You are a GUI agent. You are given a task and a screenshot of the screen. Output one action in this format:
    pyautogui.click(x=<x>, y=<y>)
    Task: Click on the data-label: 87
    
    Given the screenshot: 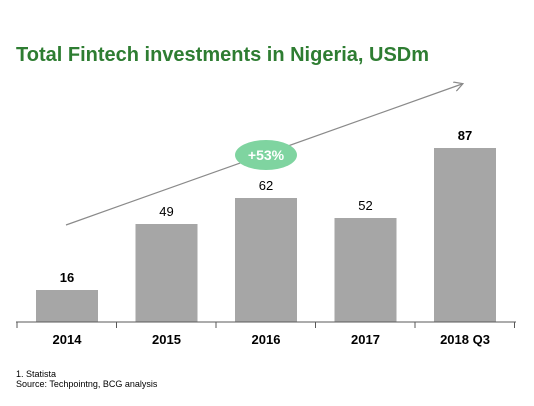 What is the action you would take?
    pyautogui.click(x=465, y=135)
    